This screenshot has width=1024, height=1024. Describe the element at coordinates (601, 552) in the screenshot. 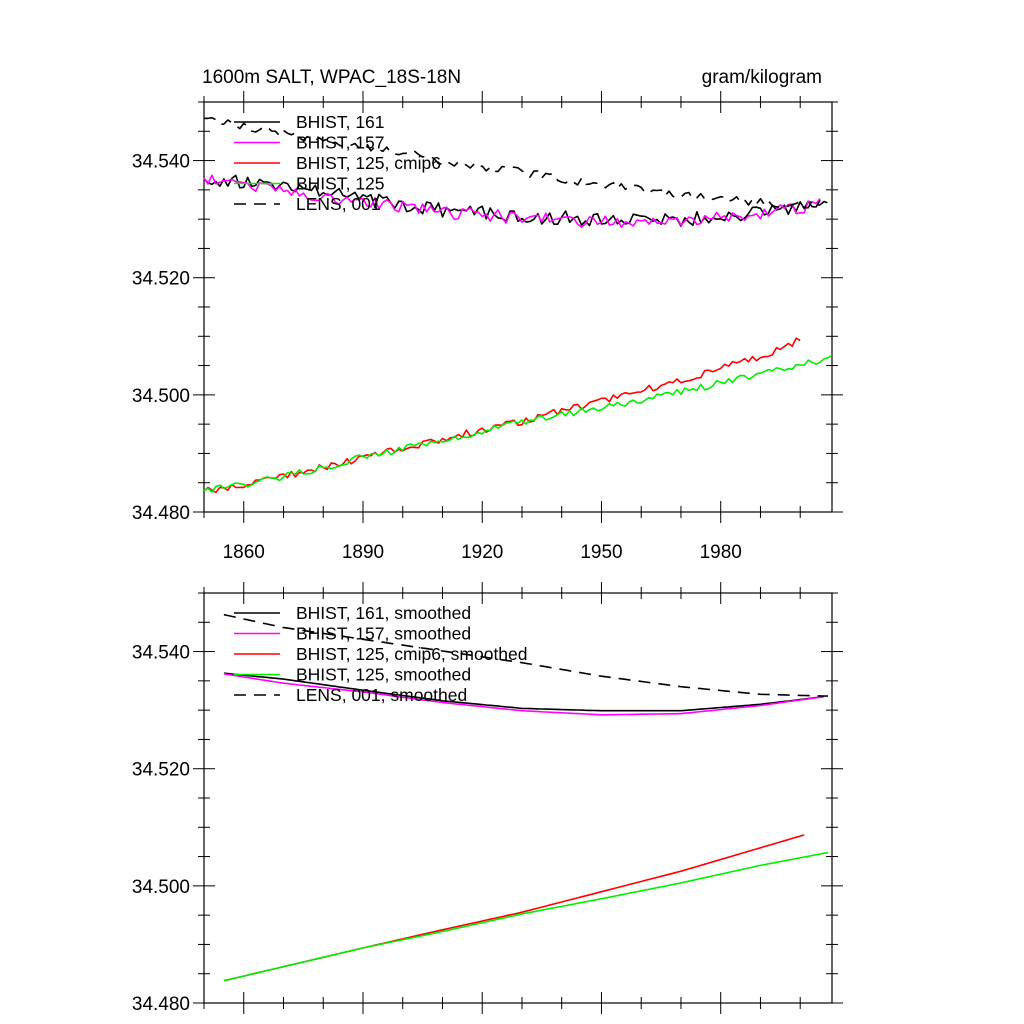

I see `x-tick-label: 1950` at that location.